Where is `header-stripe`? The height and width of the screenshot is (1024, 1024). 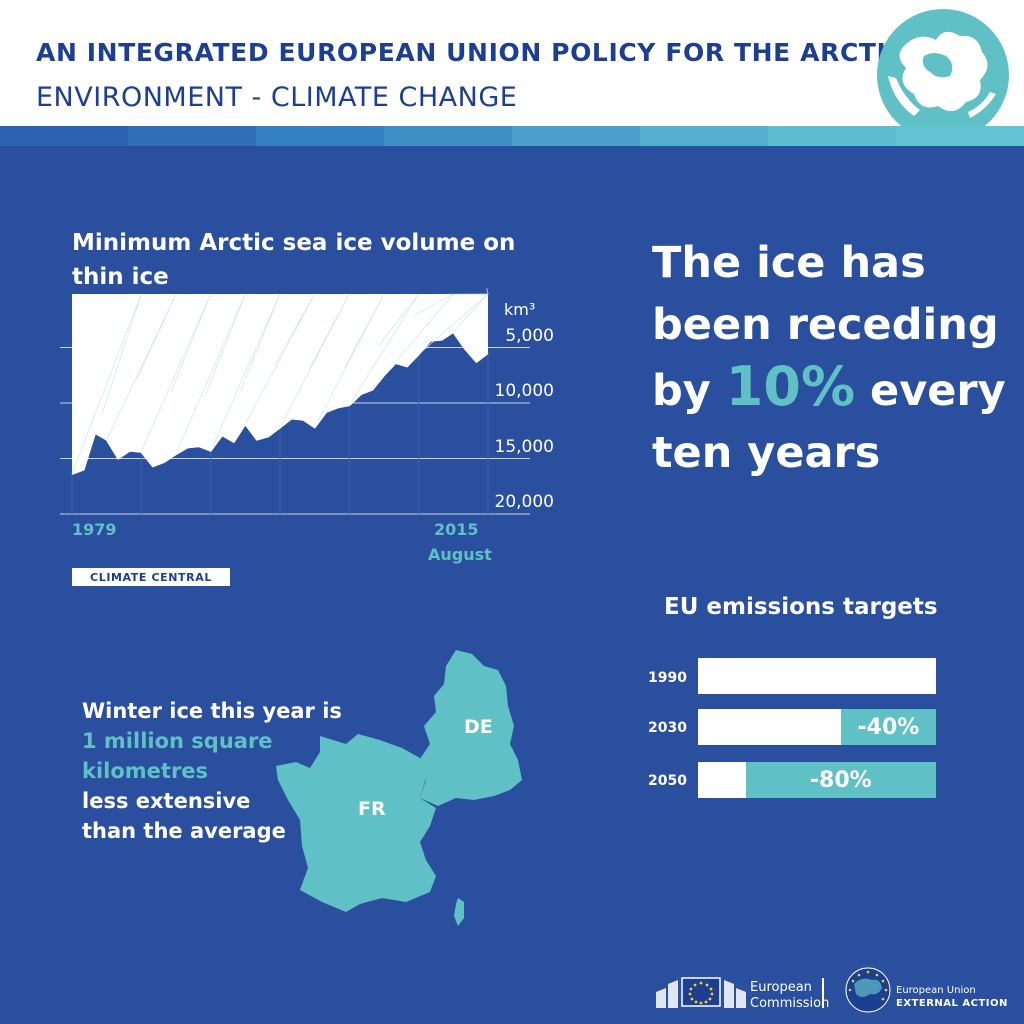 header-stripe is located at coordinates (512, 136).